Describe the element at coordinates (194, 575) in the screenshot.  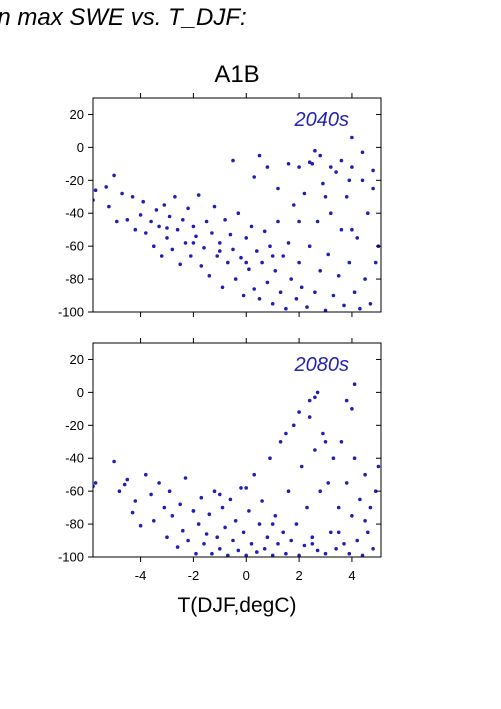
I see `x-tick-label: -2` at that location.